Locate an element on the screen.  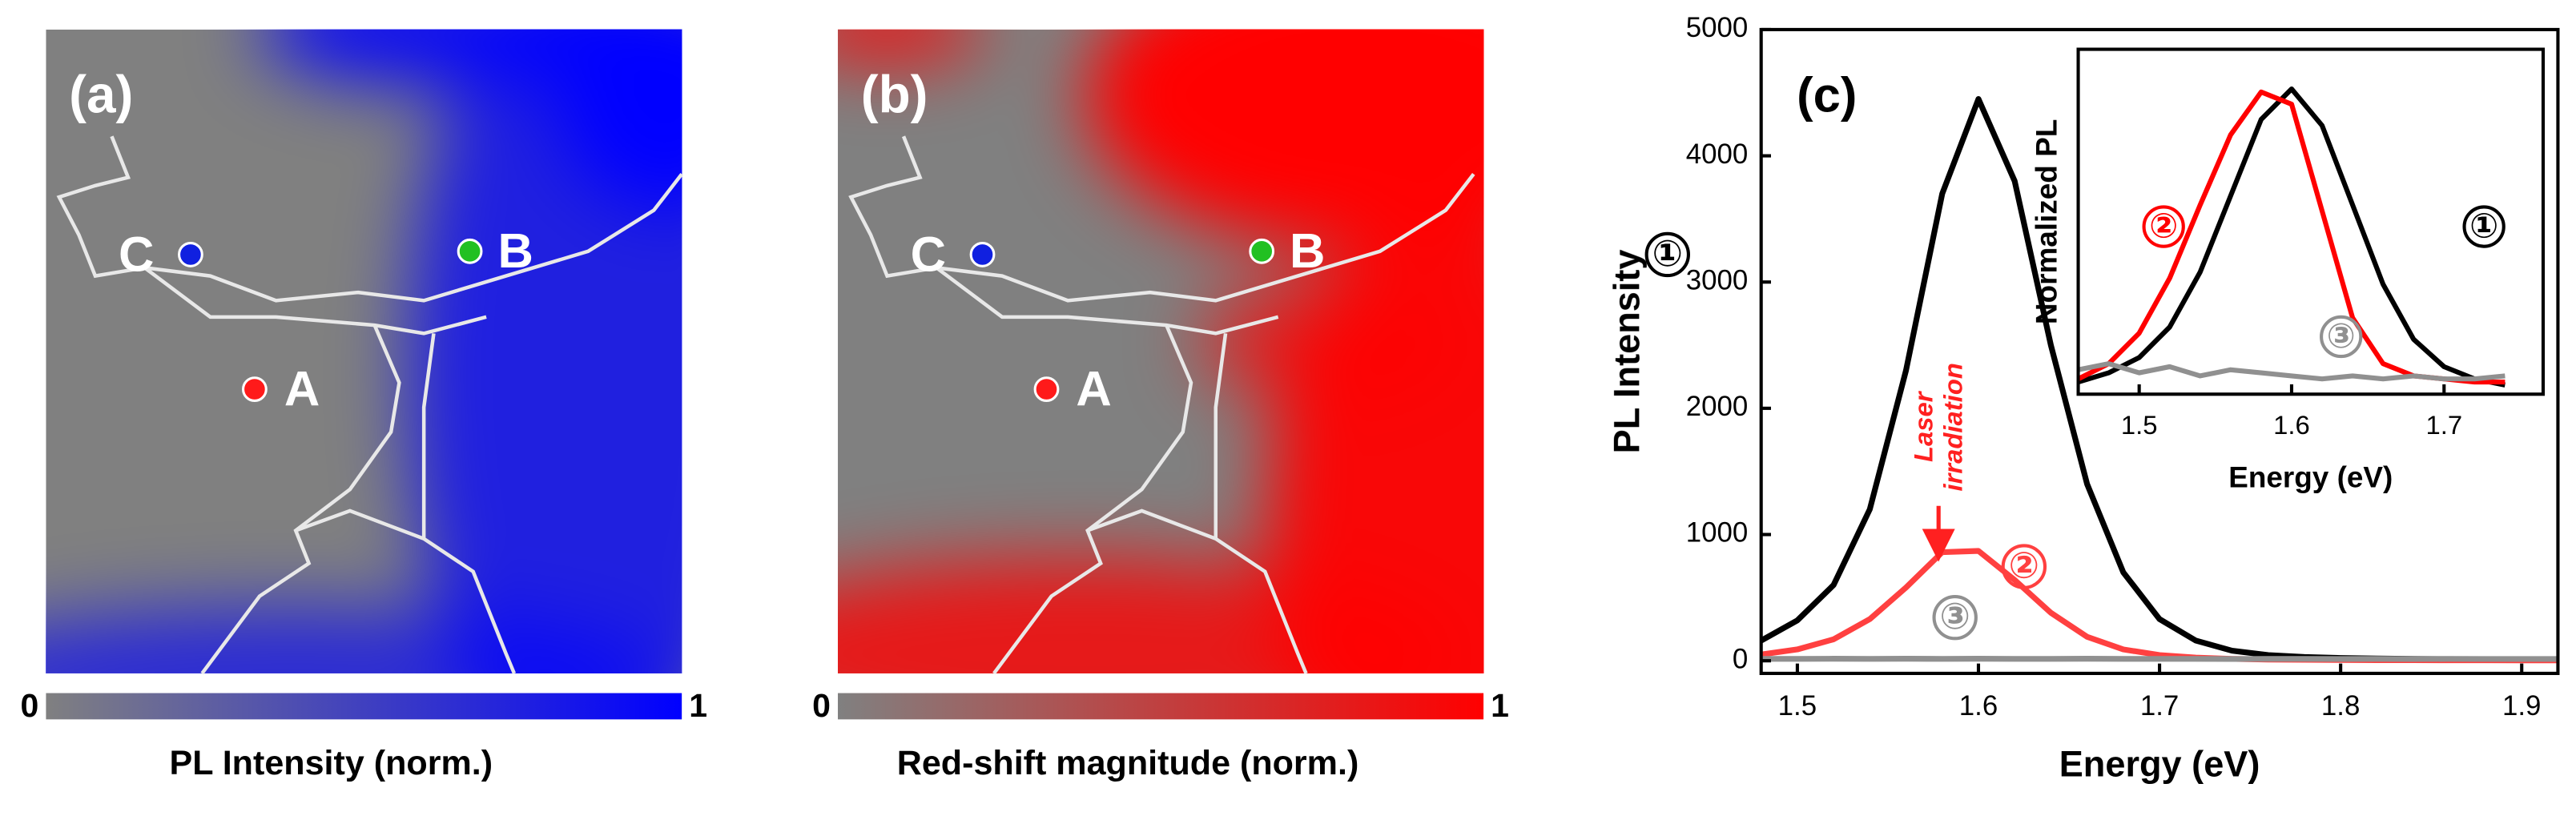
y-tick-label: 1000 is located at coordinates (1717, 533).